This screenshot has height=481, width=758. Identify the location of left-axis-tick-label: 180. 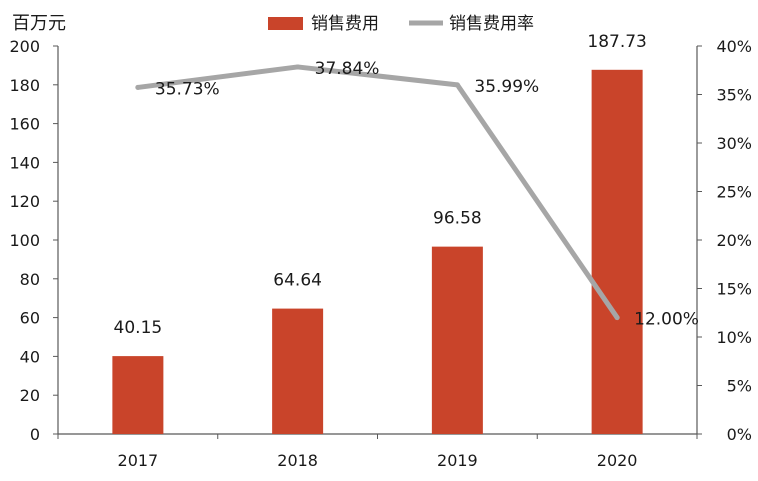
(24, 85).